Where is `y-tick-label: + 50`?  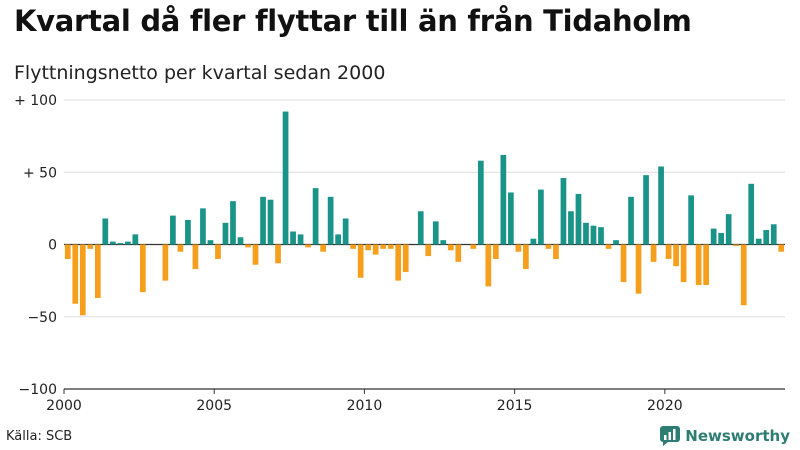 y-tick-label: + 50 is located at coordinates (40, 173).